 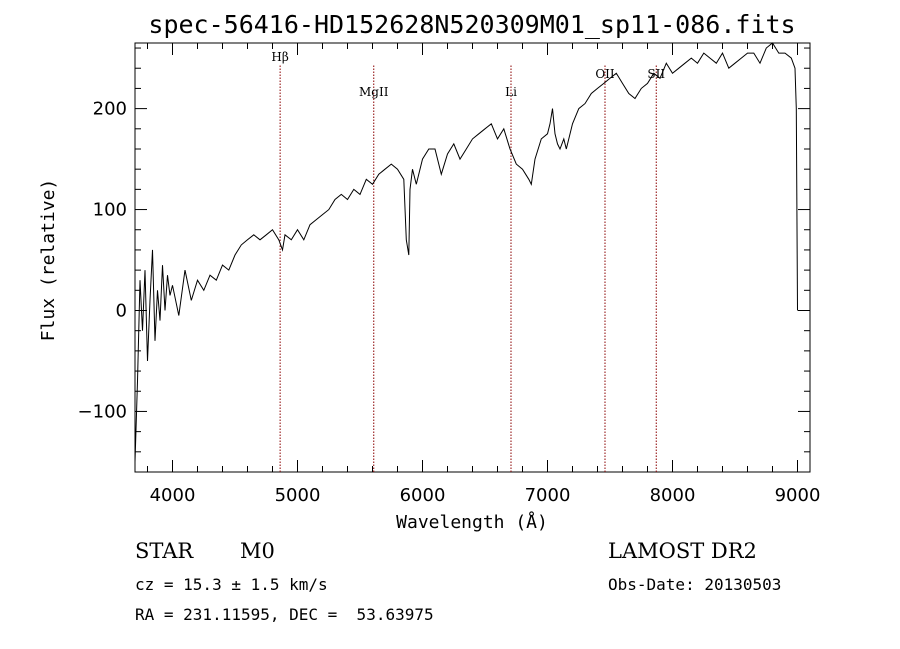 What do you see at coordinates (605, 74) in the screenshot?
I see `line-marker-label: OII` at bounding box center [605, 74].